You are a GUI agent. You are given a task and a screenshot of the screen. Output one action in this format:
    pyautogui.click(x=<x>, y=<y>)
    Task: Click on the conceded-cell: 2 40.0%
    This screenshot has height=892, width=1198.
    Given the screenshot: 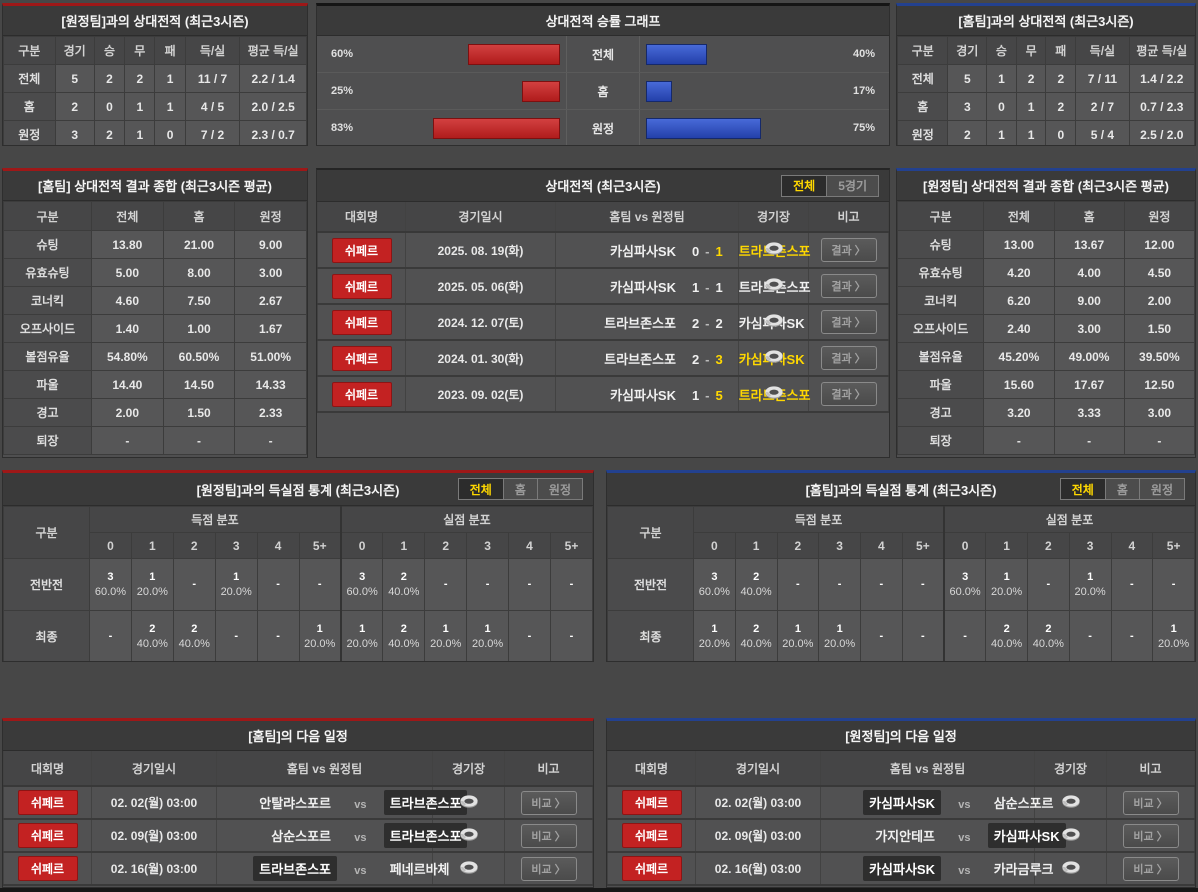 What is the action you would take?
    pyautogui.click(x=404, y=635)
    